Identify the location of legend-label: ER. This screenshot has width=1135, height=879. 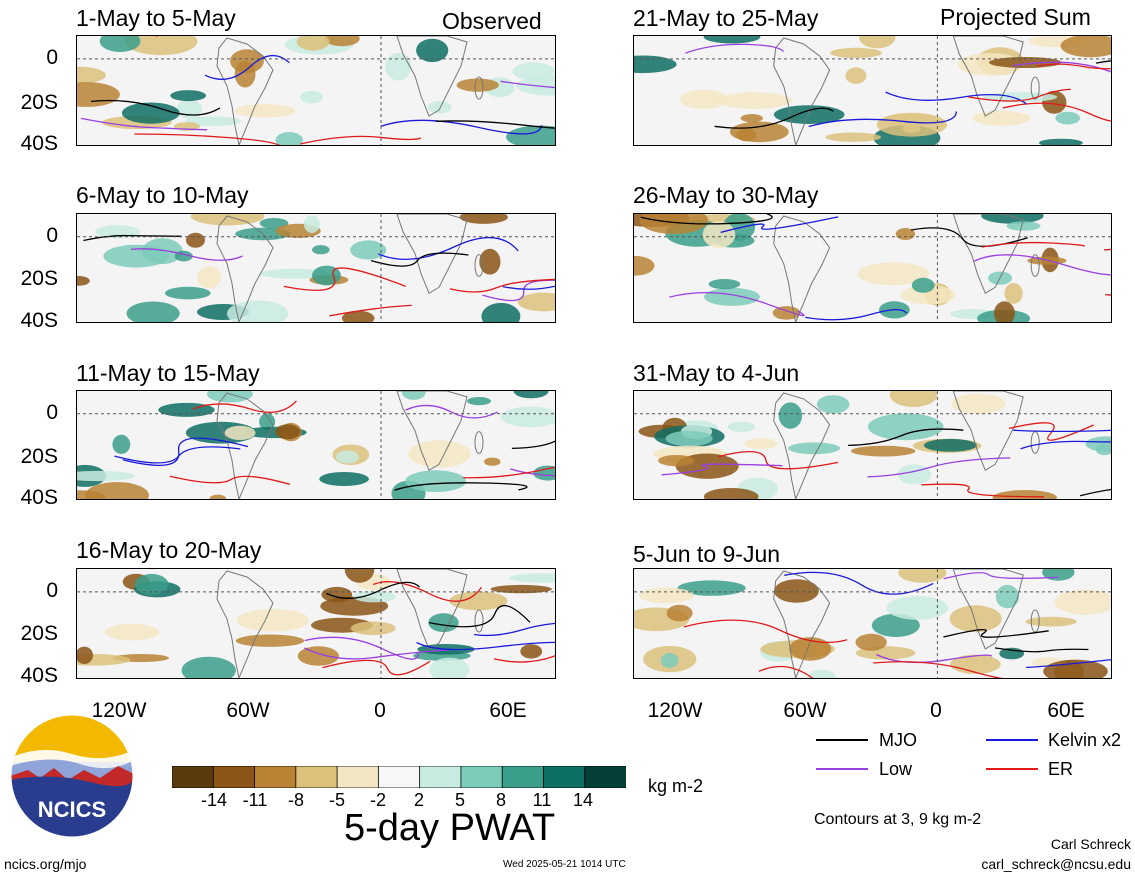
(1061, 769).